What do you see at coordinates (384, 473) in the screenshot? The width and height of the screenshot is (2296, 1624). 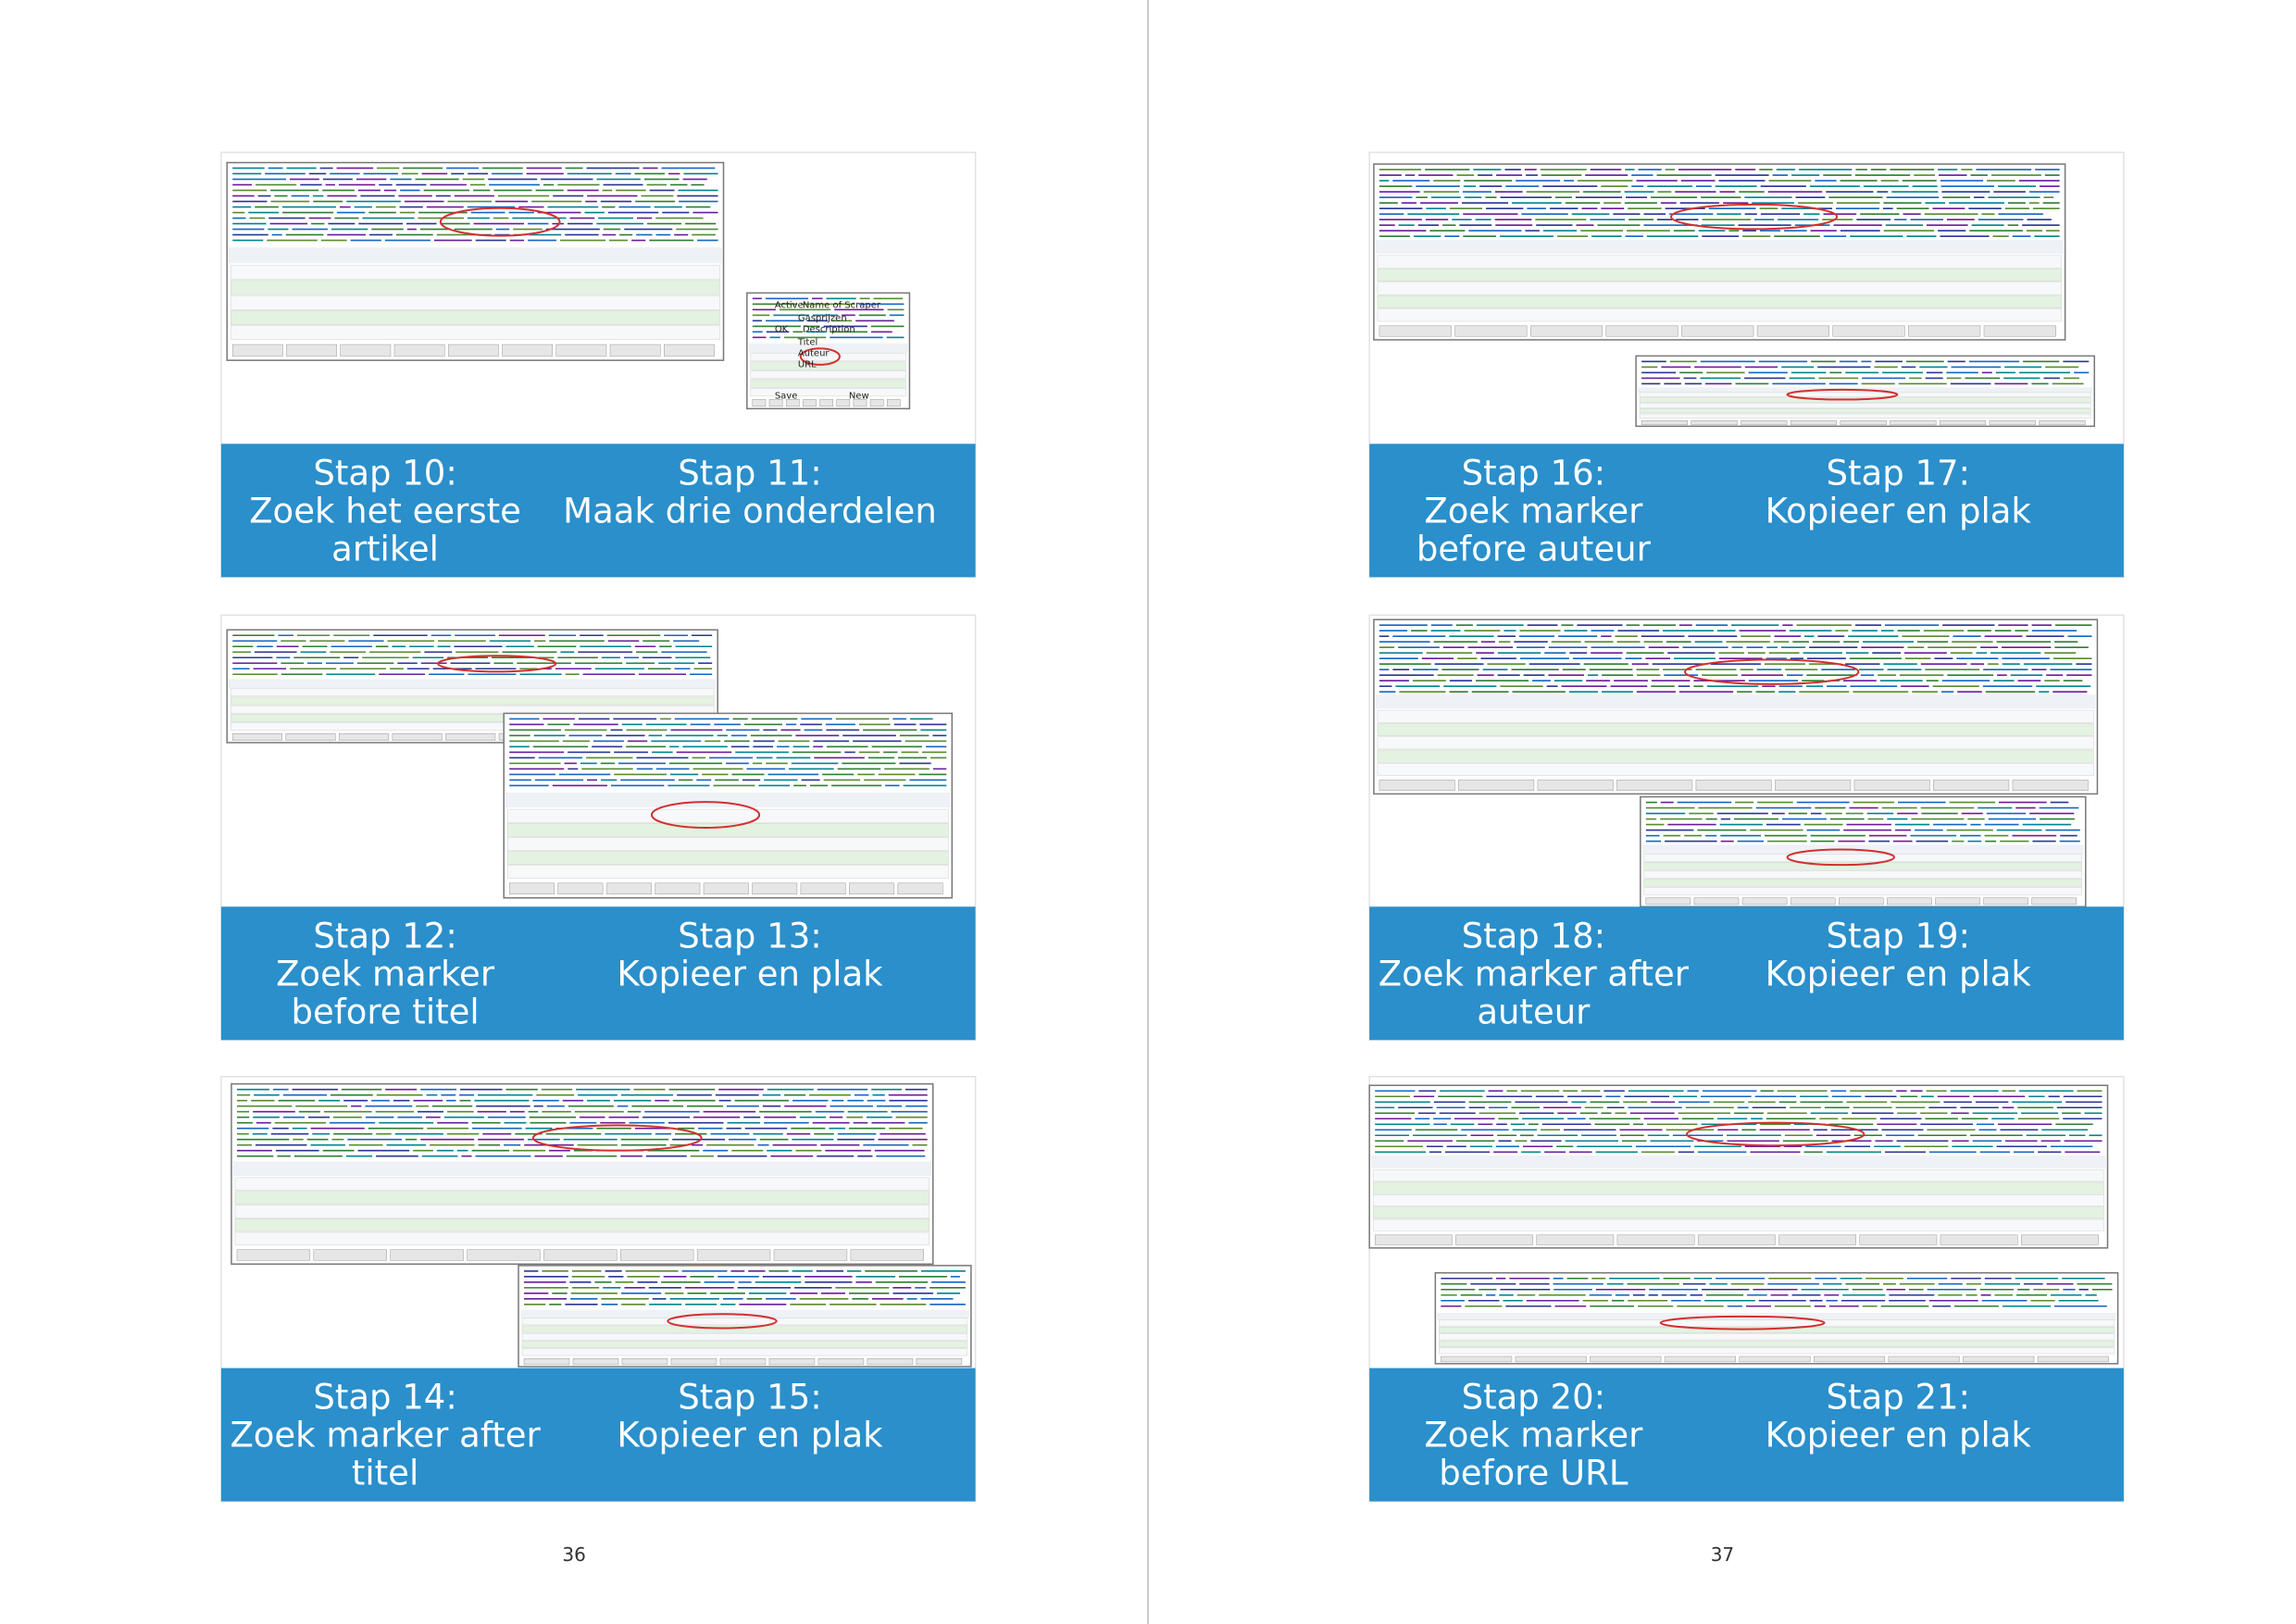 I see `caption-line: Stap 10:` at bounding box center [384, 473].